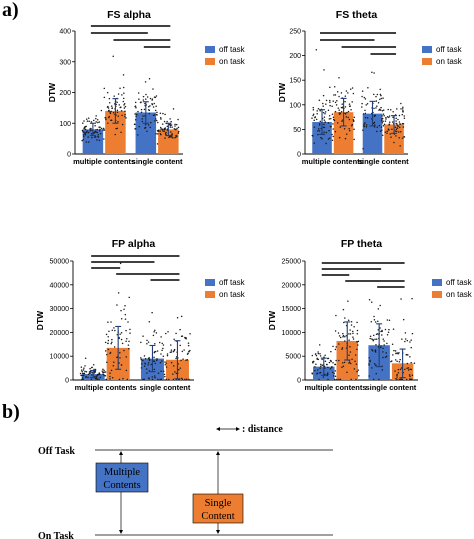  I want to click on y-tick-label: 250, so click(295, 32).